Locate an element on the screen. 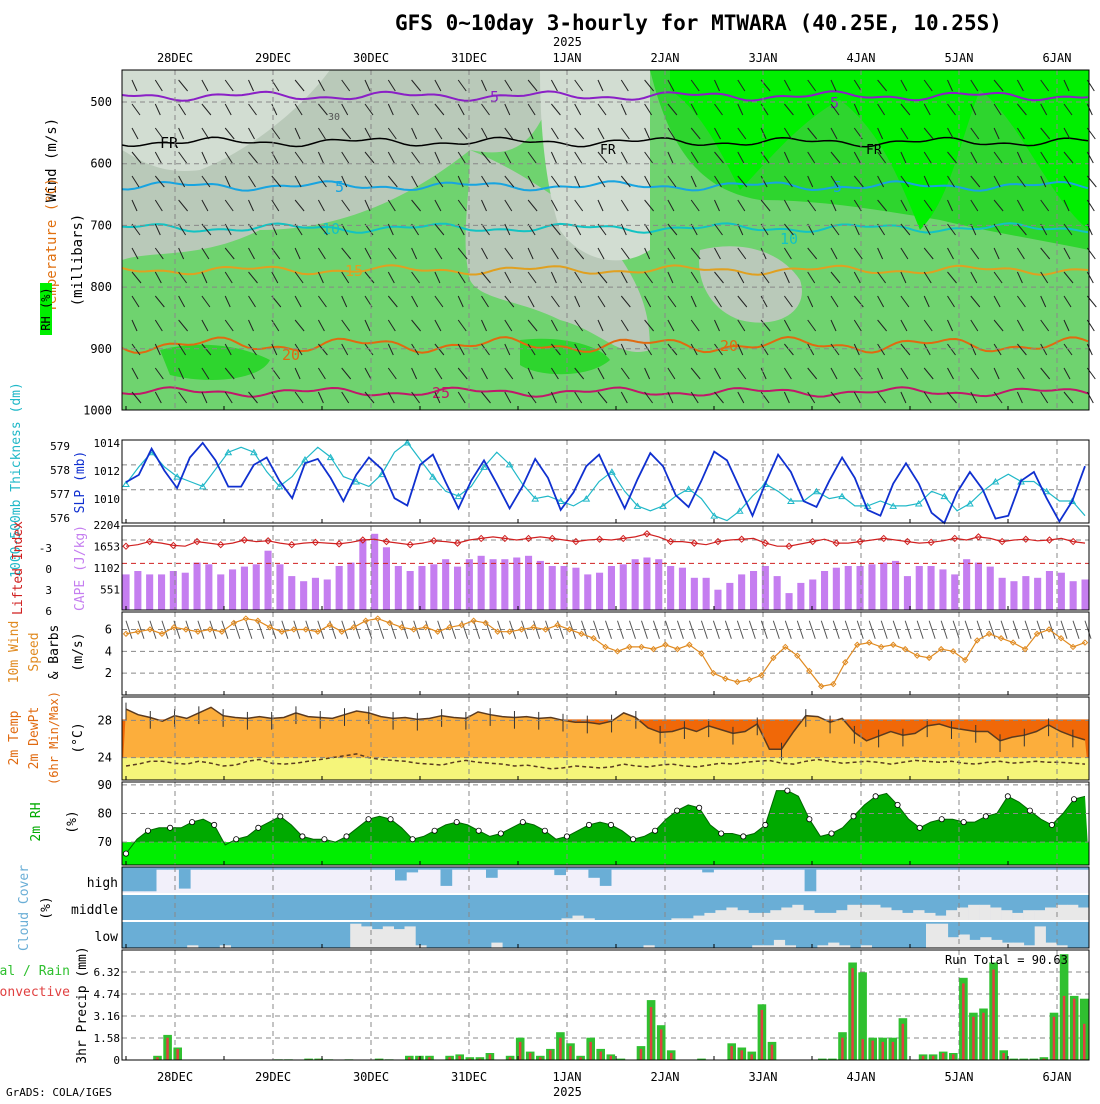 Image resolution: width=1100 pixels, height=1104 pixels. top-date-label: 6JAN is located at coordinates (1057, 58).